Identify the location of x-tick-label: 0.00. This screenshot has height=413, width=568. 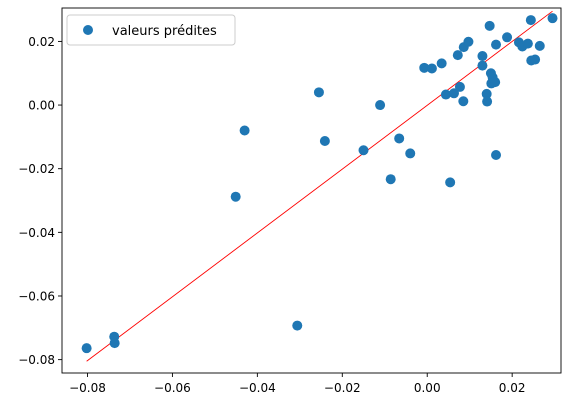
(427, 388).